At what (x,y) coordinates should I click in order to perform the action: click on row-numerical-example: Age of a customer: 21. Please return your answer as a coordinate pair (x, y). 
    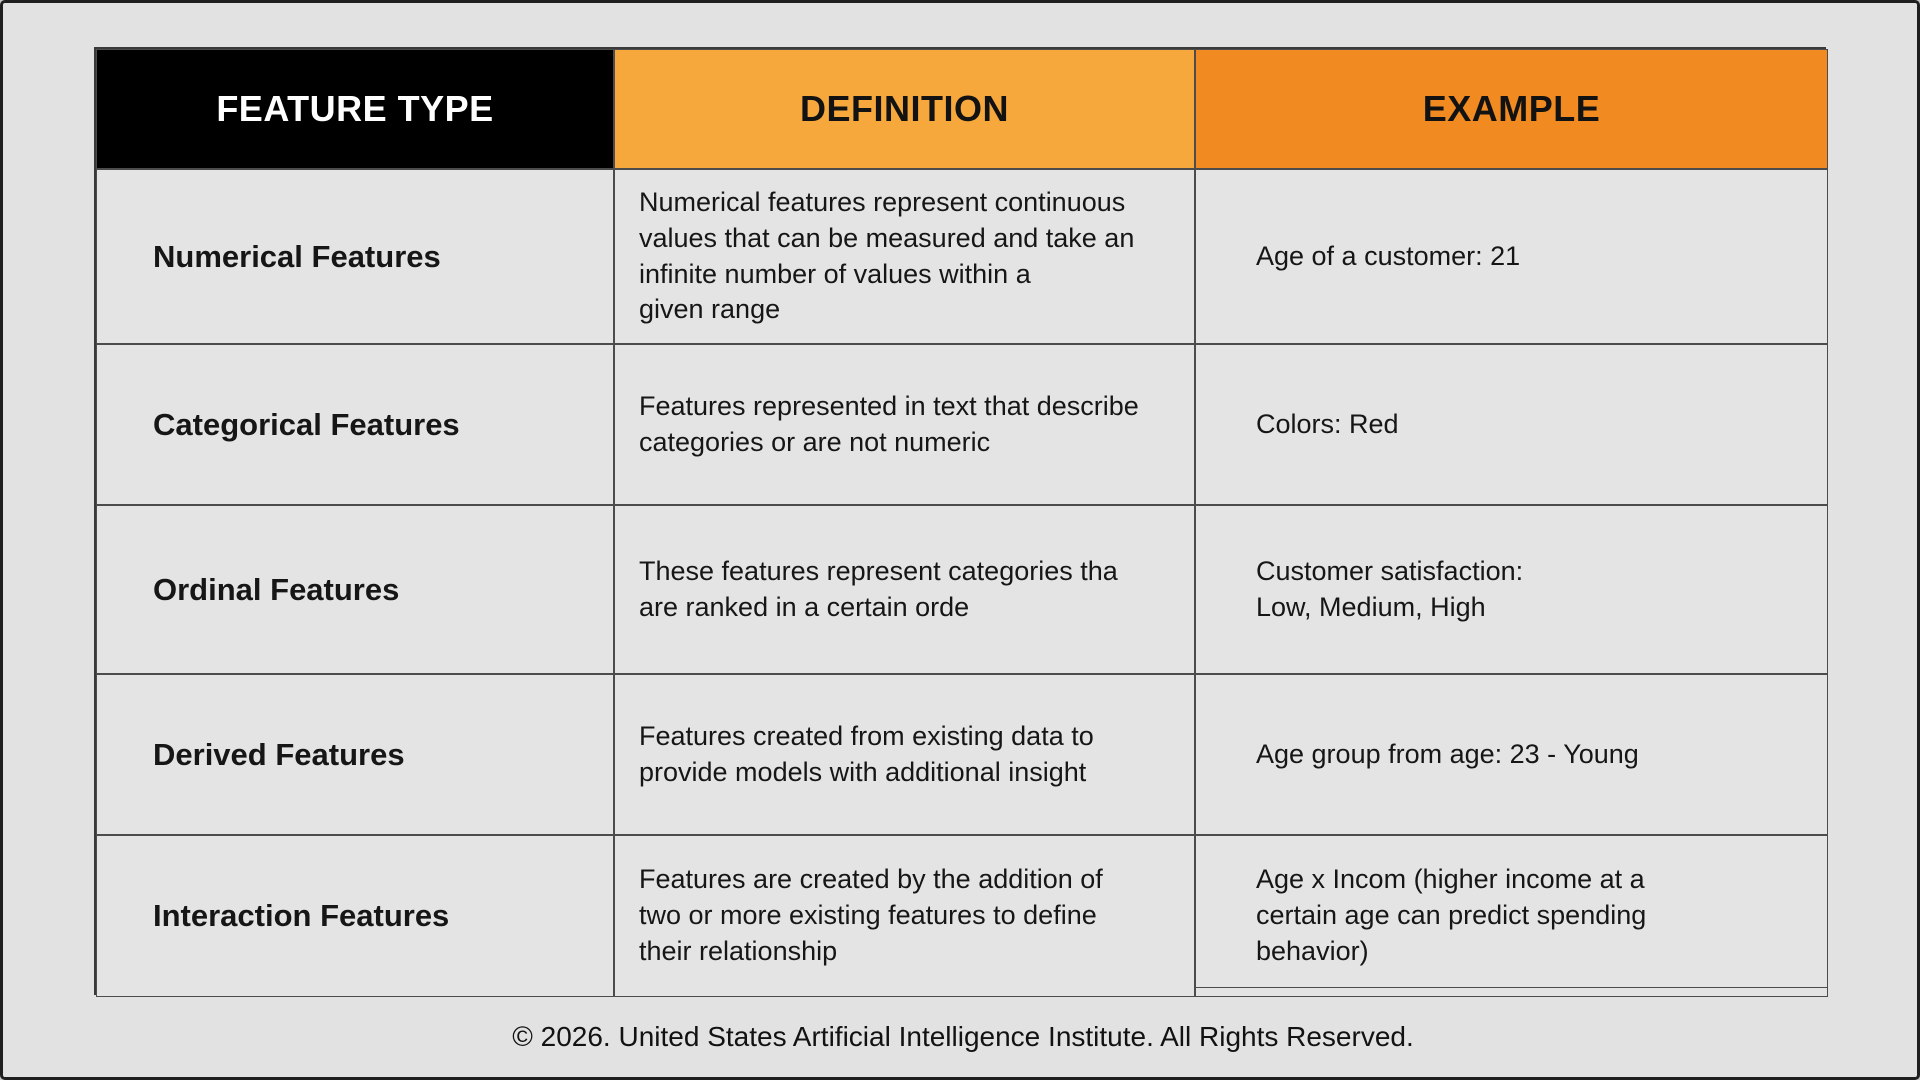
    Looking at the image, I should click on (1511, 256).